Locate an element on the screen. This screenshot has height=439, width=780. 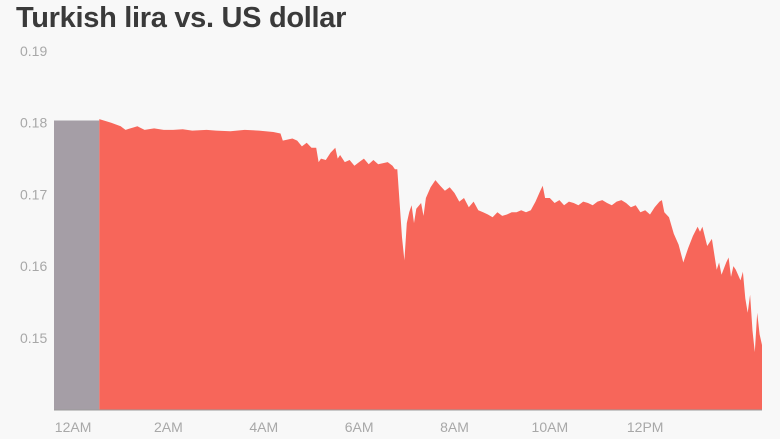
y-tick-label: 0.18 is located at coordinates (33, 123).